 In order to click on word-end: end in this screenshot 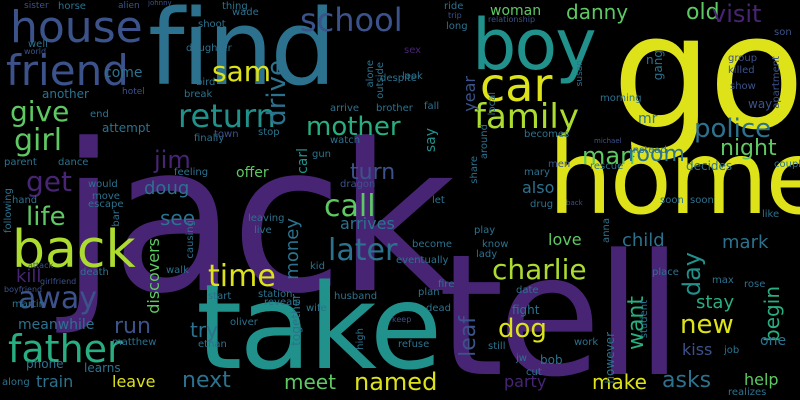, I will do `click(99, 114)`.